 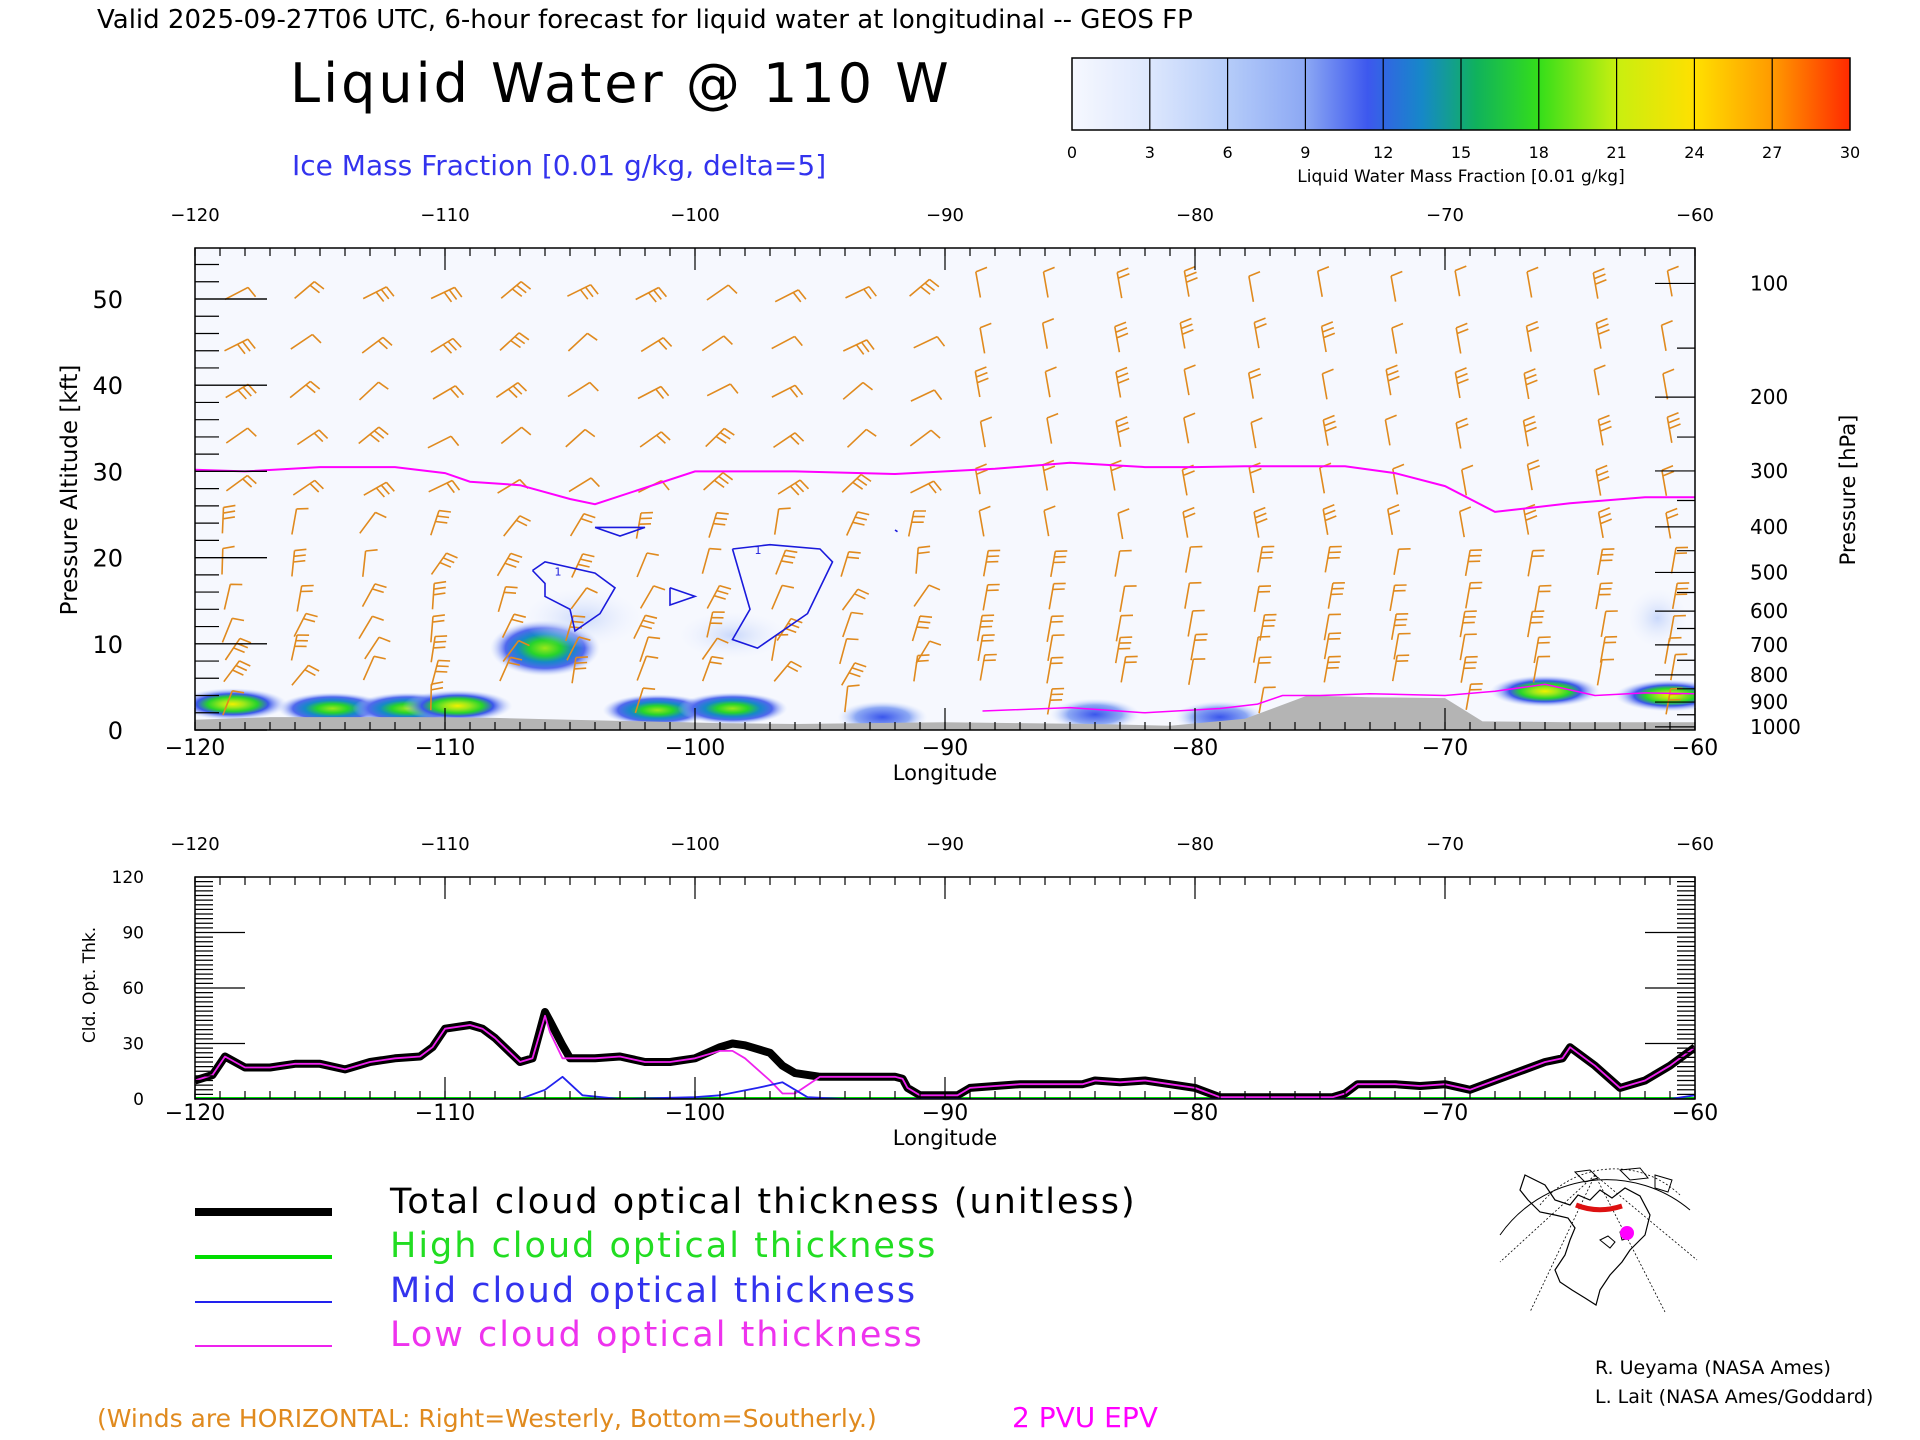 What do you see at coordinates (945, 748) in the screenshot?
I see `x-tick-label: −90` at bounding box center [945, 748].